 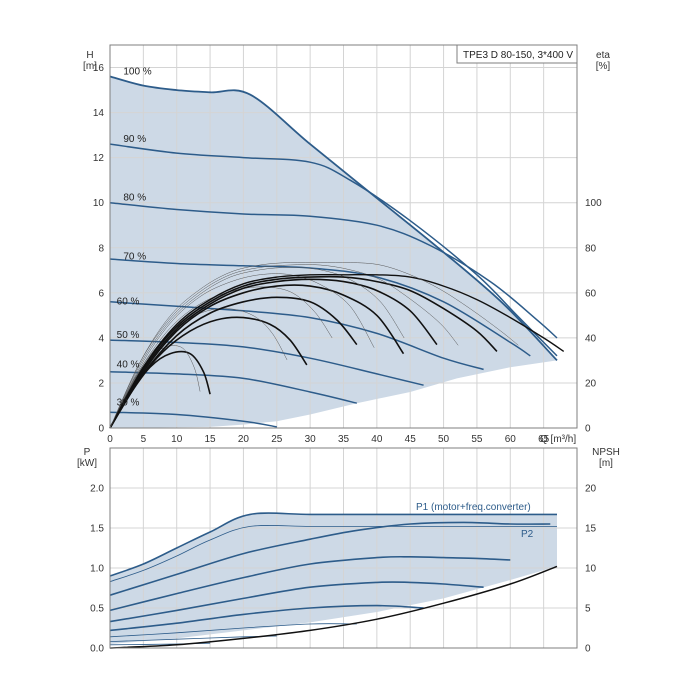 I want to click on speed-curve-label: 80 %, so click(x=134, y=198).